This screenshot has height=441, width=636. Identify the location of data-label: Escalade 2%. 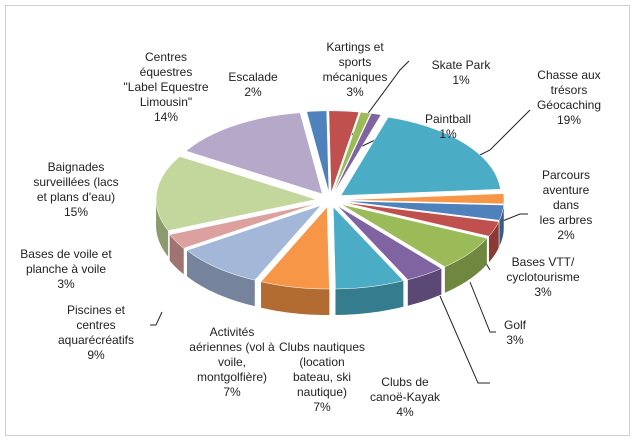
(252, 85).